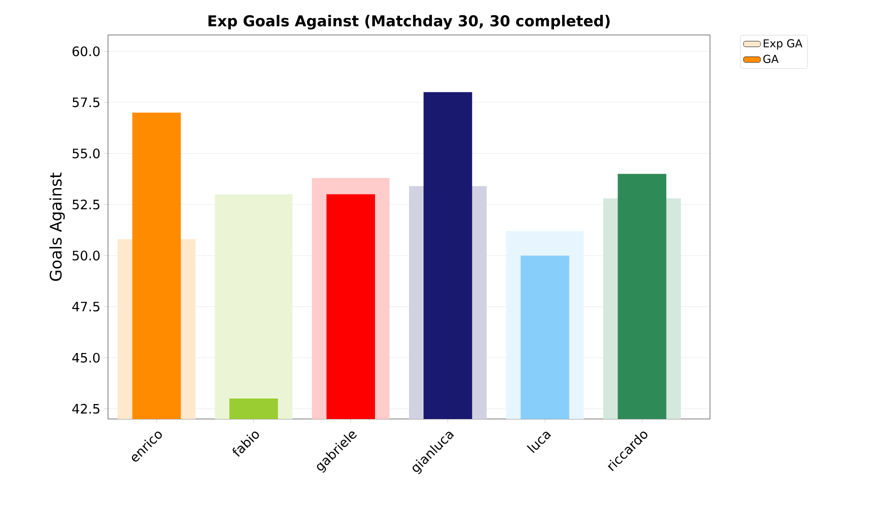  I want to click on legend-label: GA, so click(771, 59).